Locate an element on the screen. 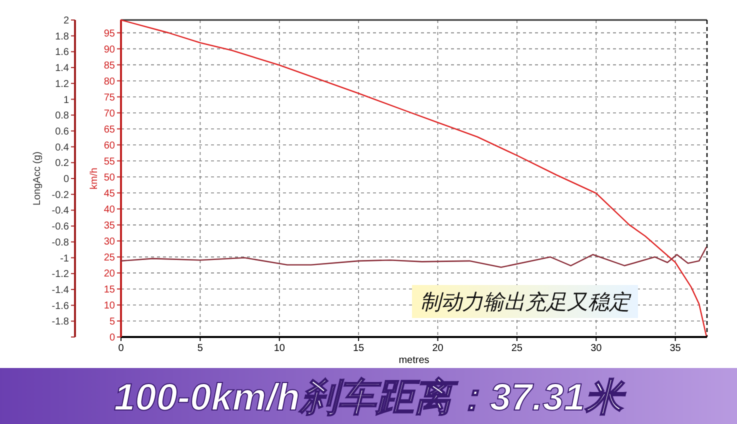 This screenshot has width=737, height=424. y-tick-label: 45 is located at coordinates (110, 194).